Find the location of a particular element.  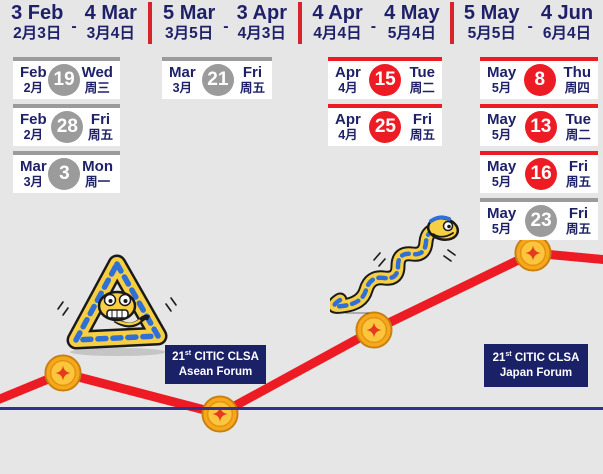

period-start-en: 5 Mar is located at coordinates (189, 13).